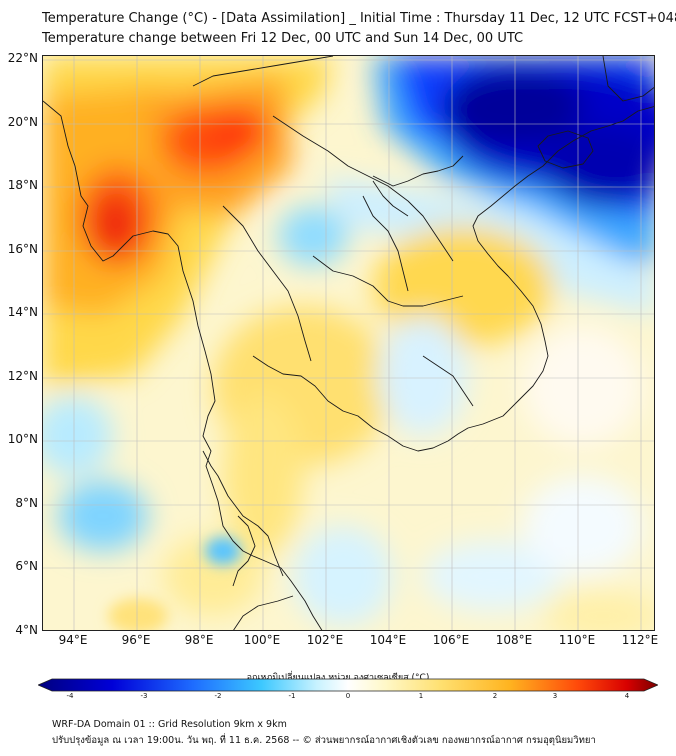 This screenshot has height=756, width=676. I want to click on colorbar-tick: -4, so click(70, 696).